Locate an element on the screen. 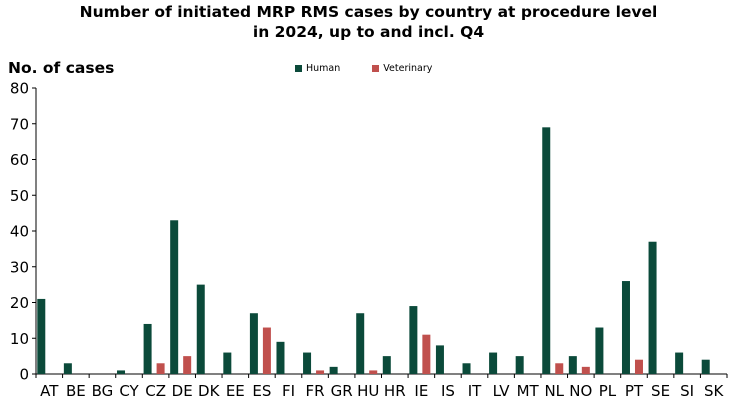  x-tick-label: SE is located at coordinates (660, 391).